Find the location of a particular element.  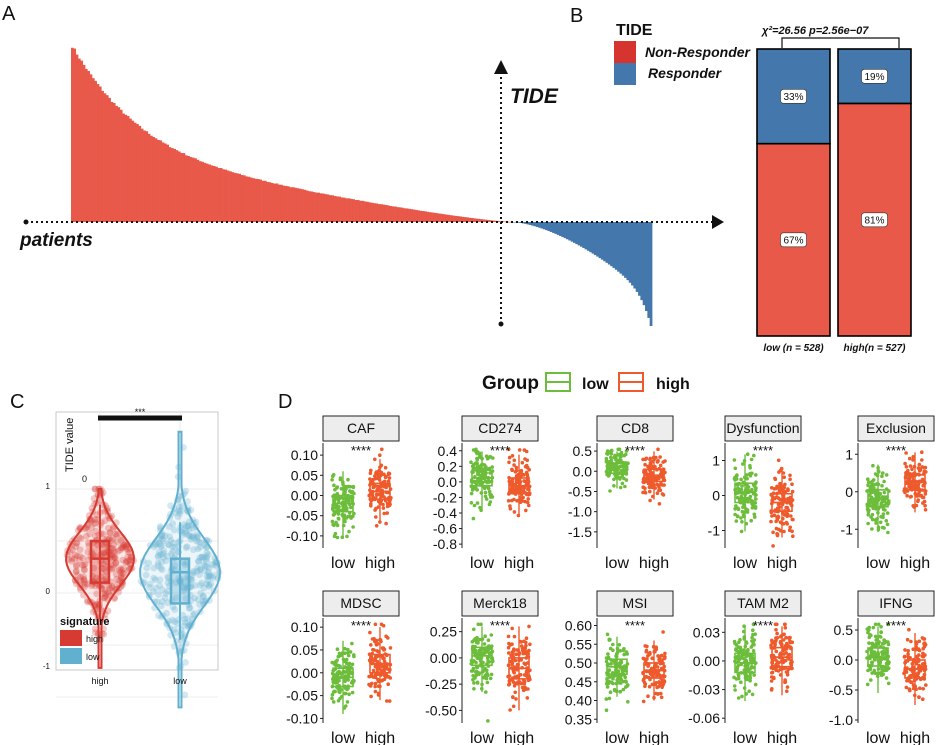

svg-text: 33% is located at coordinates (793, 97).